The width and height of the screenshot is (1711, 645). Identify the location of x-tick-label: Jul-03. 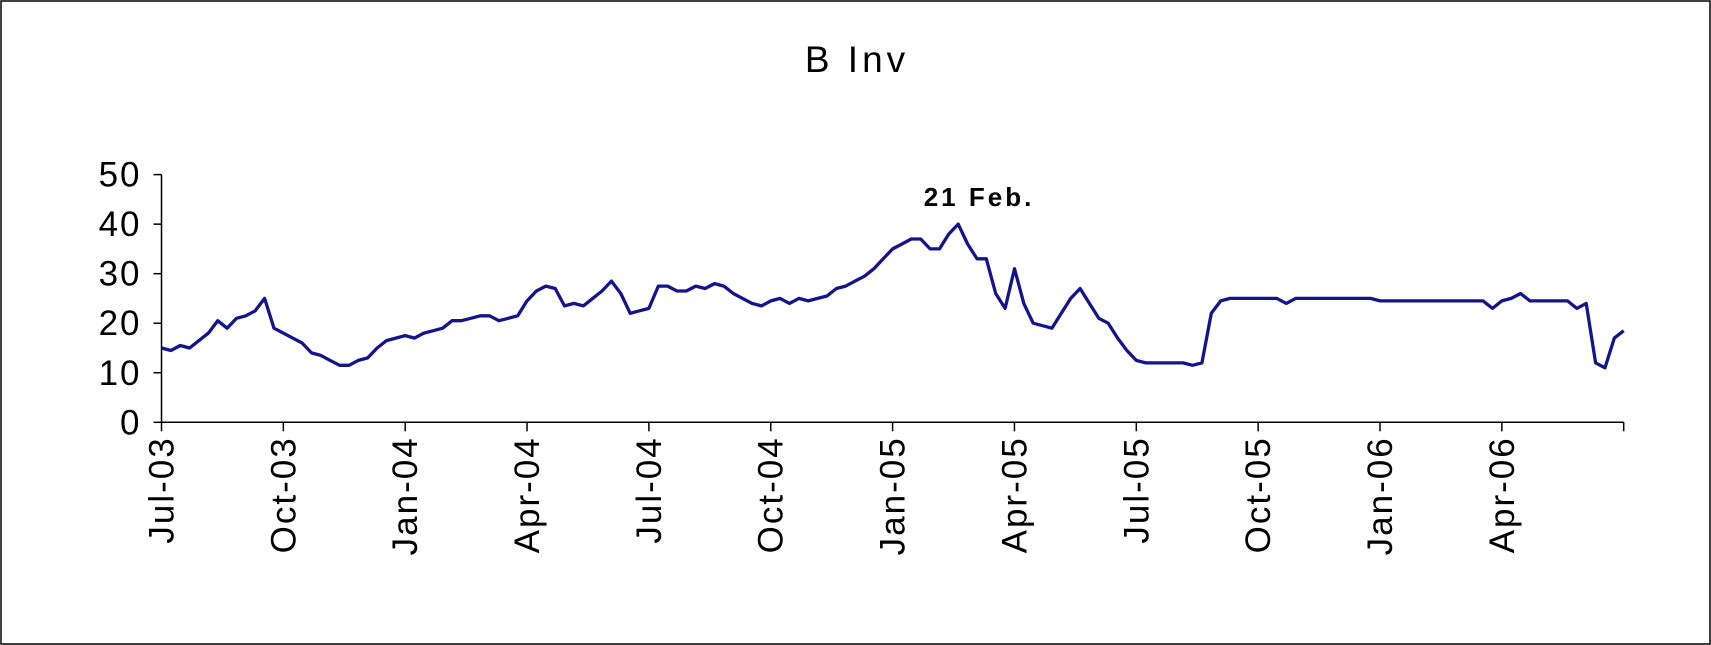
(162, 489).